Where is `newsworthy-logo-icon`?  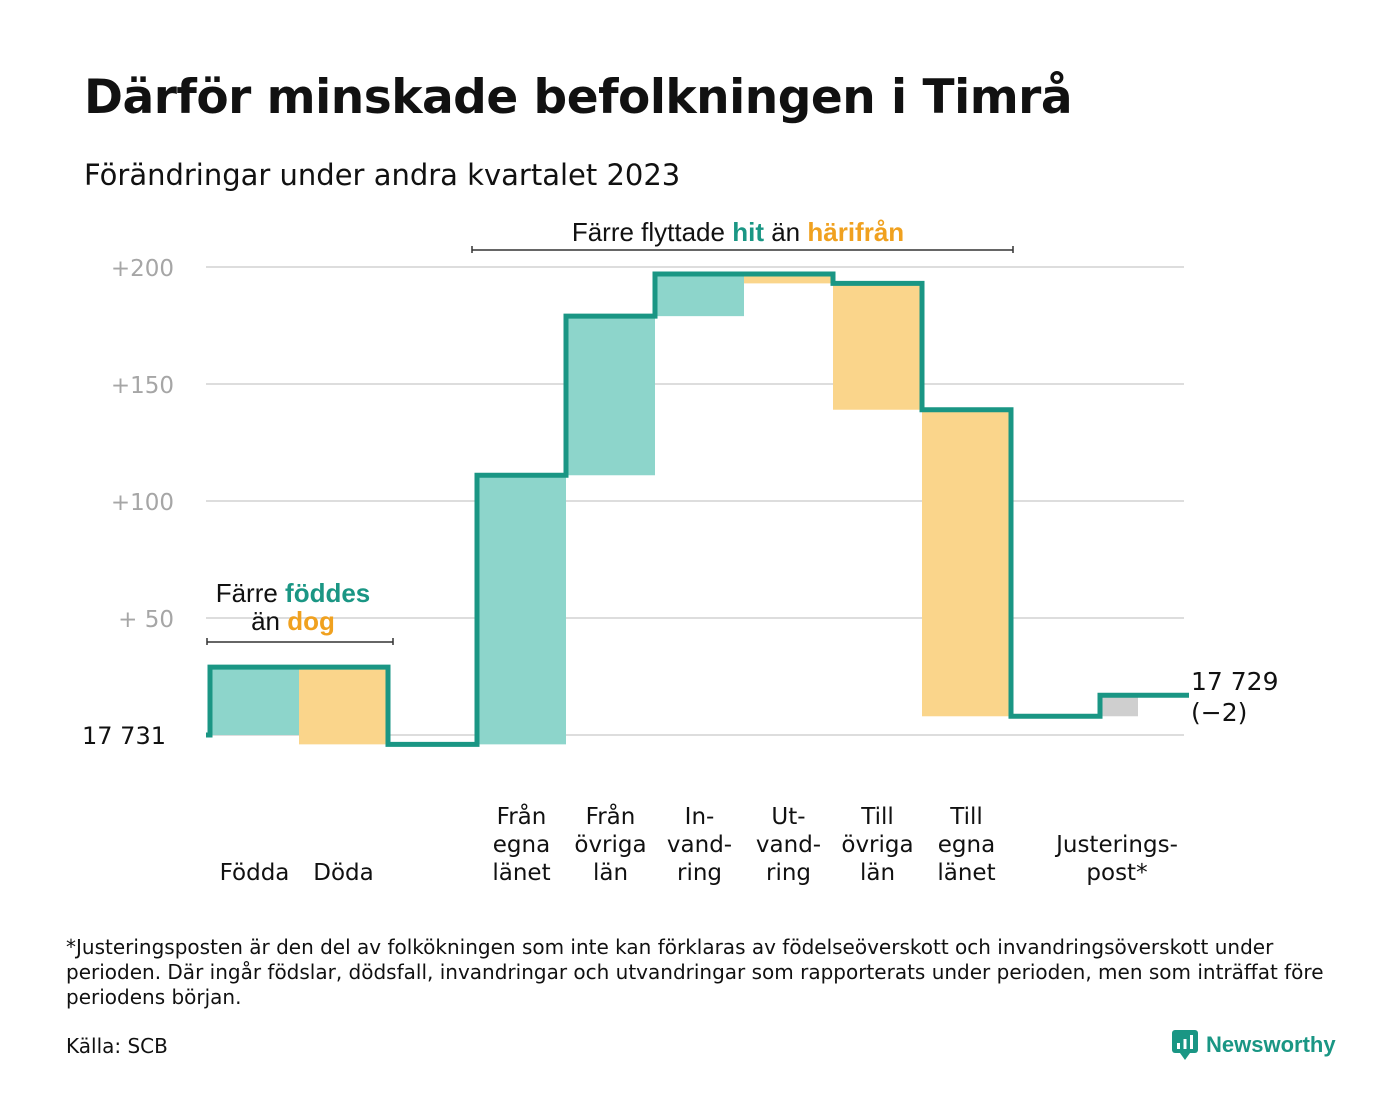
newsworthy-logo-icon is located at coordinates (1185, 1045).